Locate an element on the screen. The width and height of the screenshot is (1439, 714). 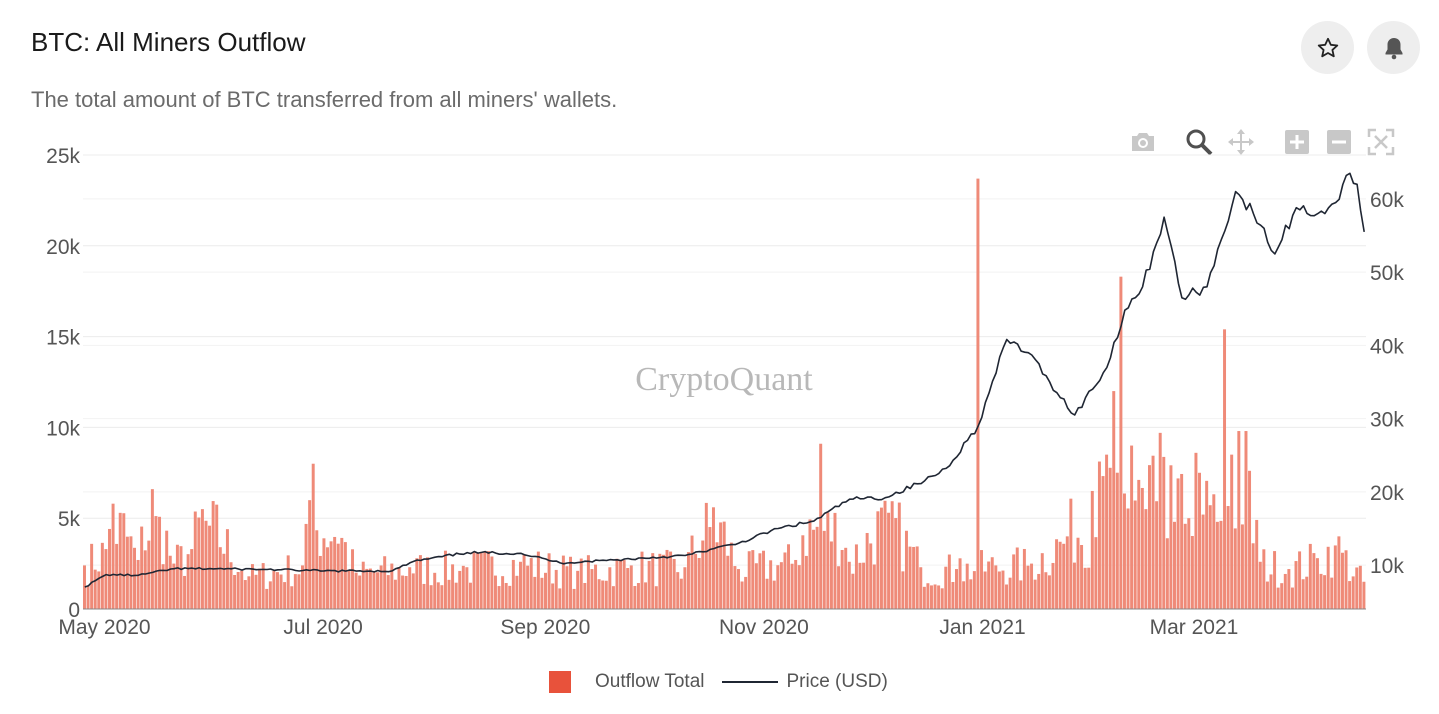
zoom-in-icon is located at coordinates (1297, 142).